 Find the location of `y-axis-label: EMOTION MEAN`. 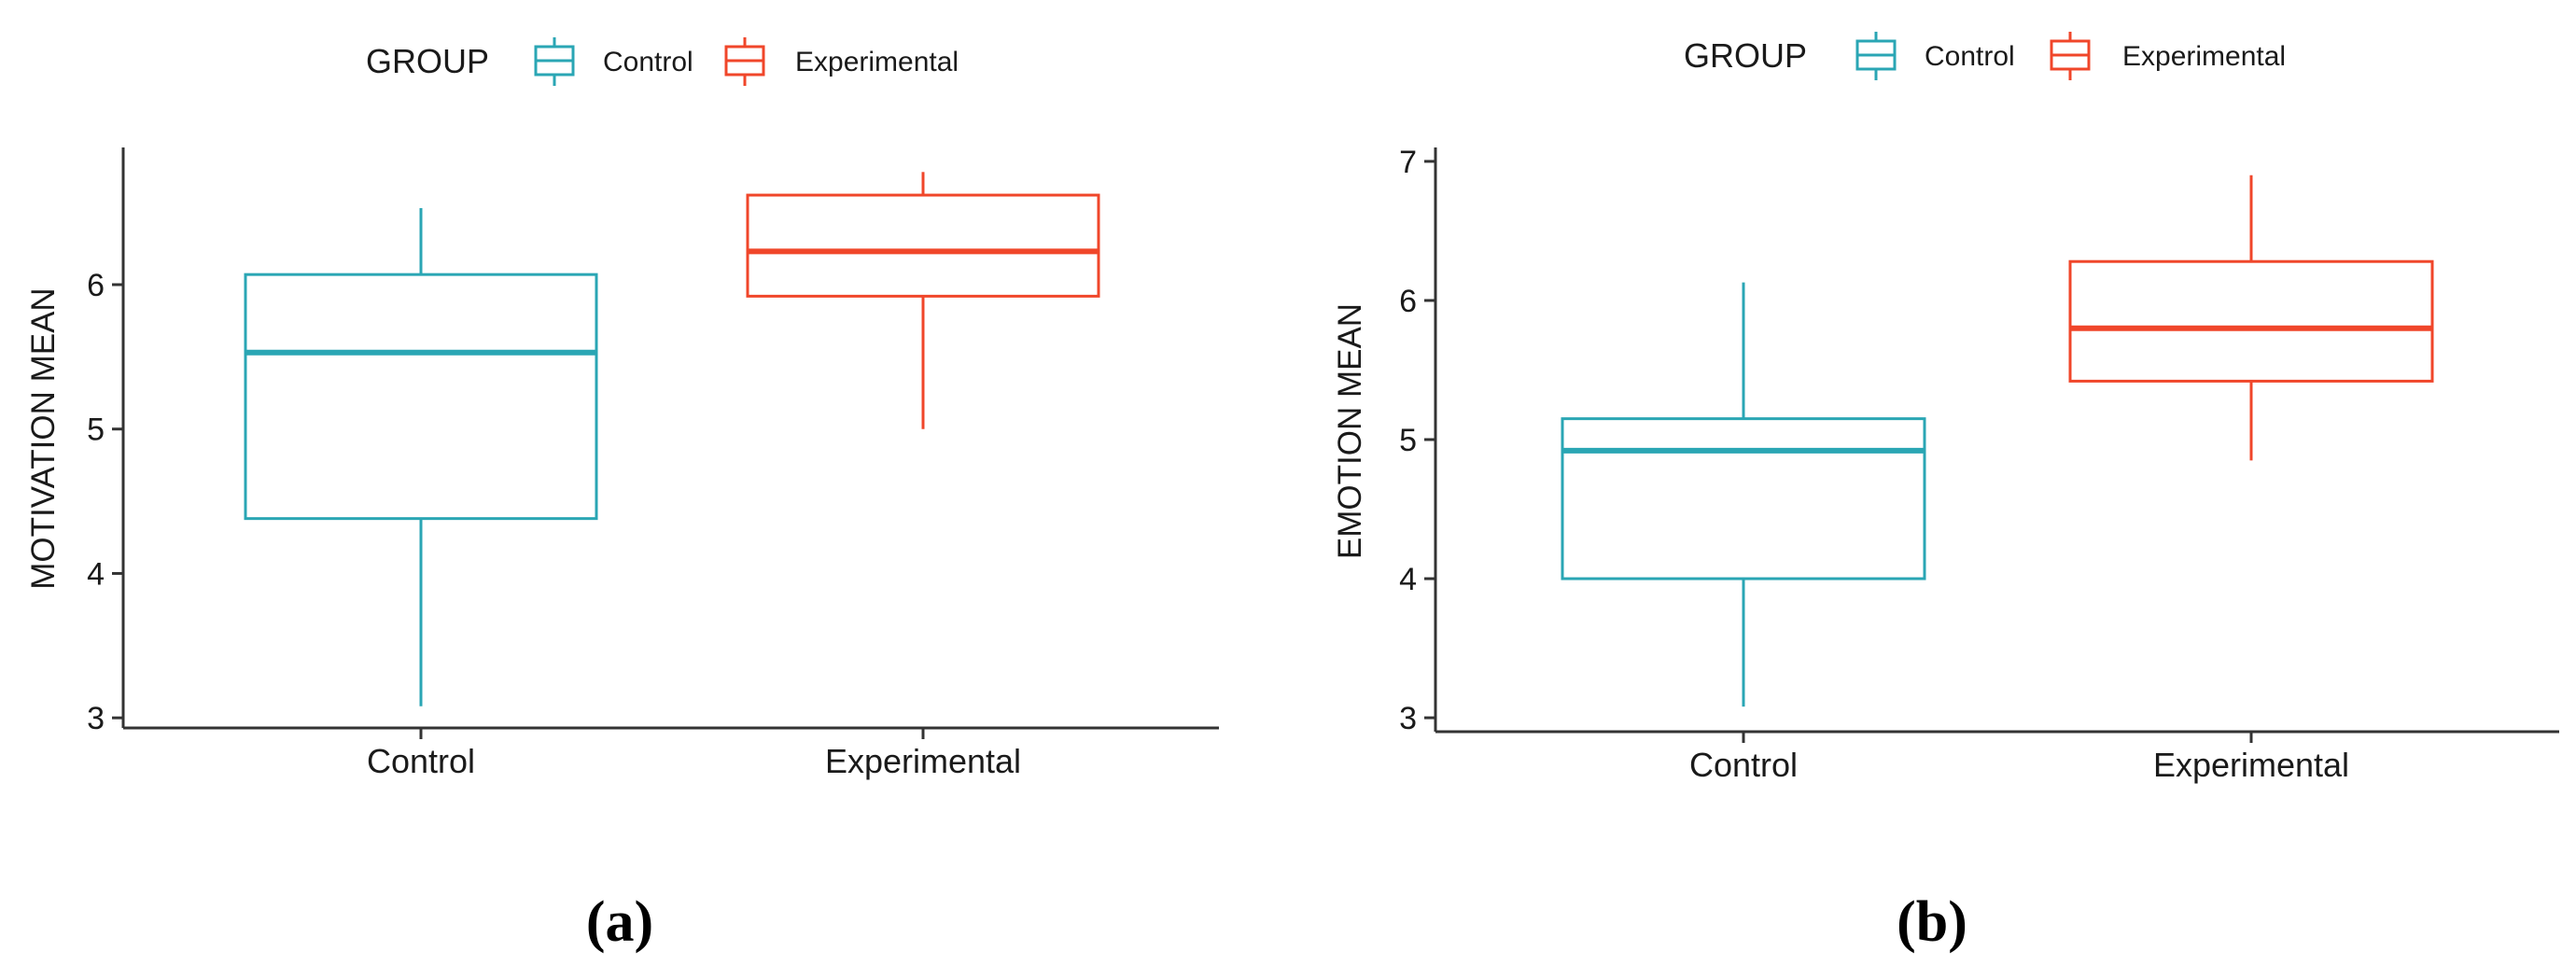

y-axis-label: EMOTION MEAN is located at coordinates (1350, 431).